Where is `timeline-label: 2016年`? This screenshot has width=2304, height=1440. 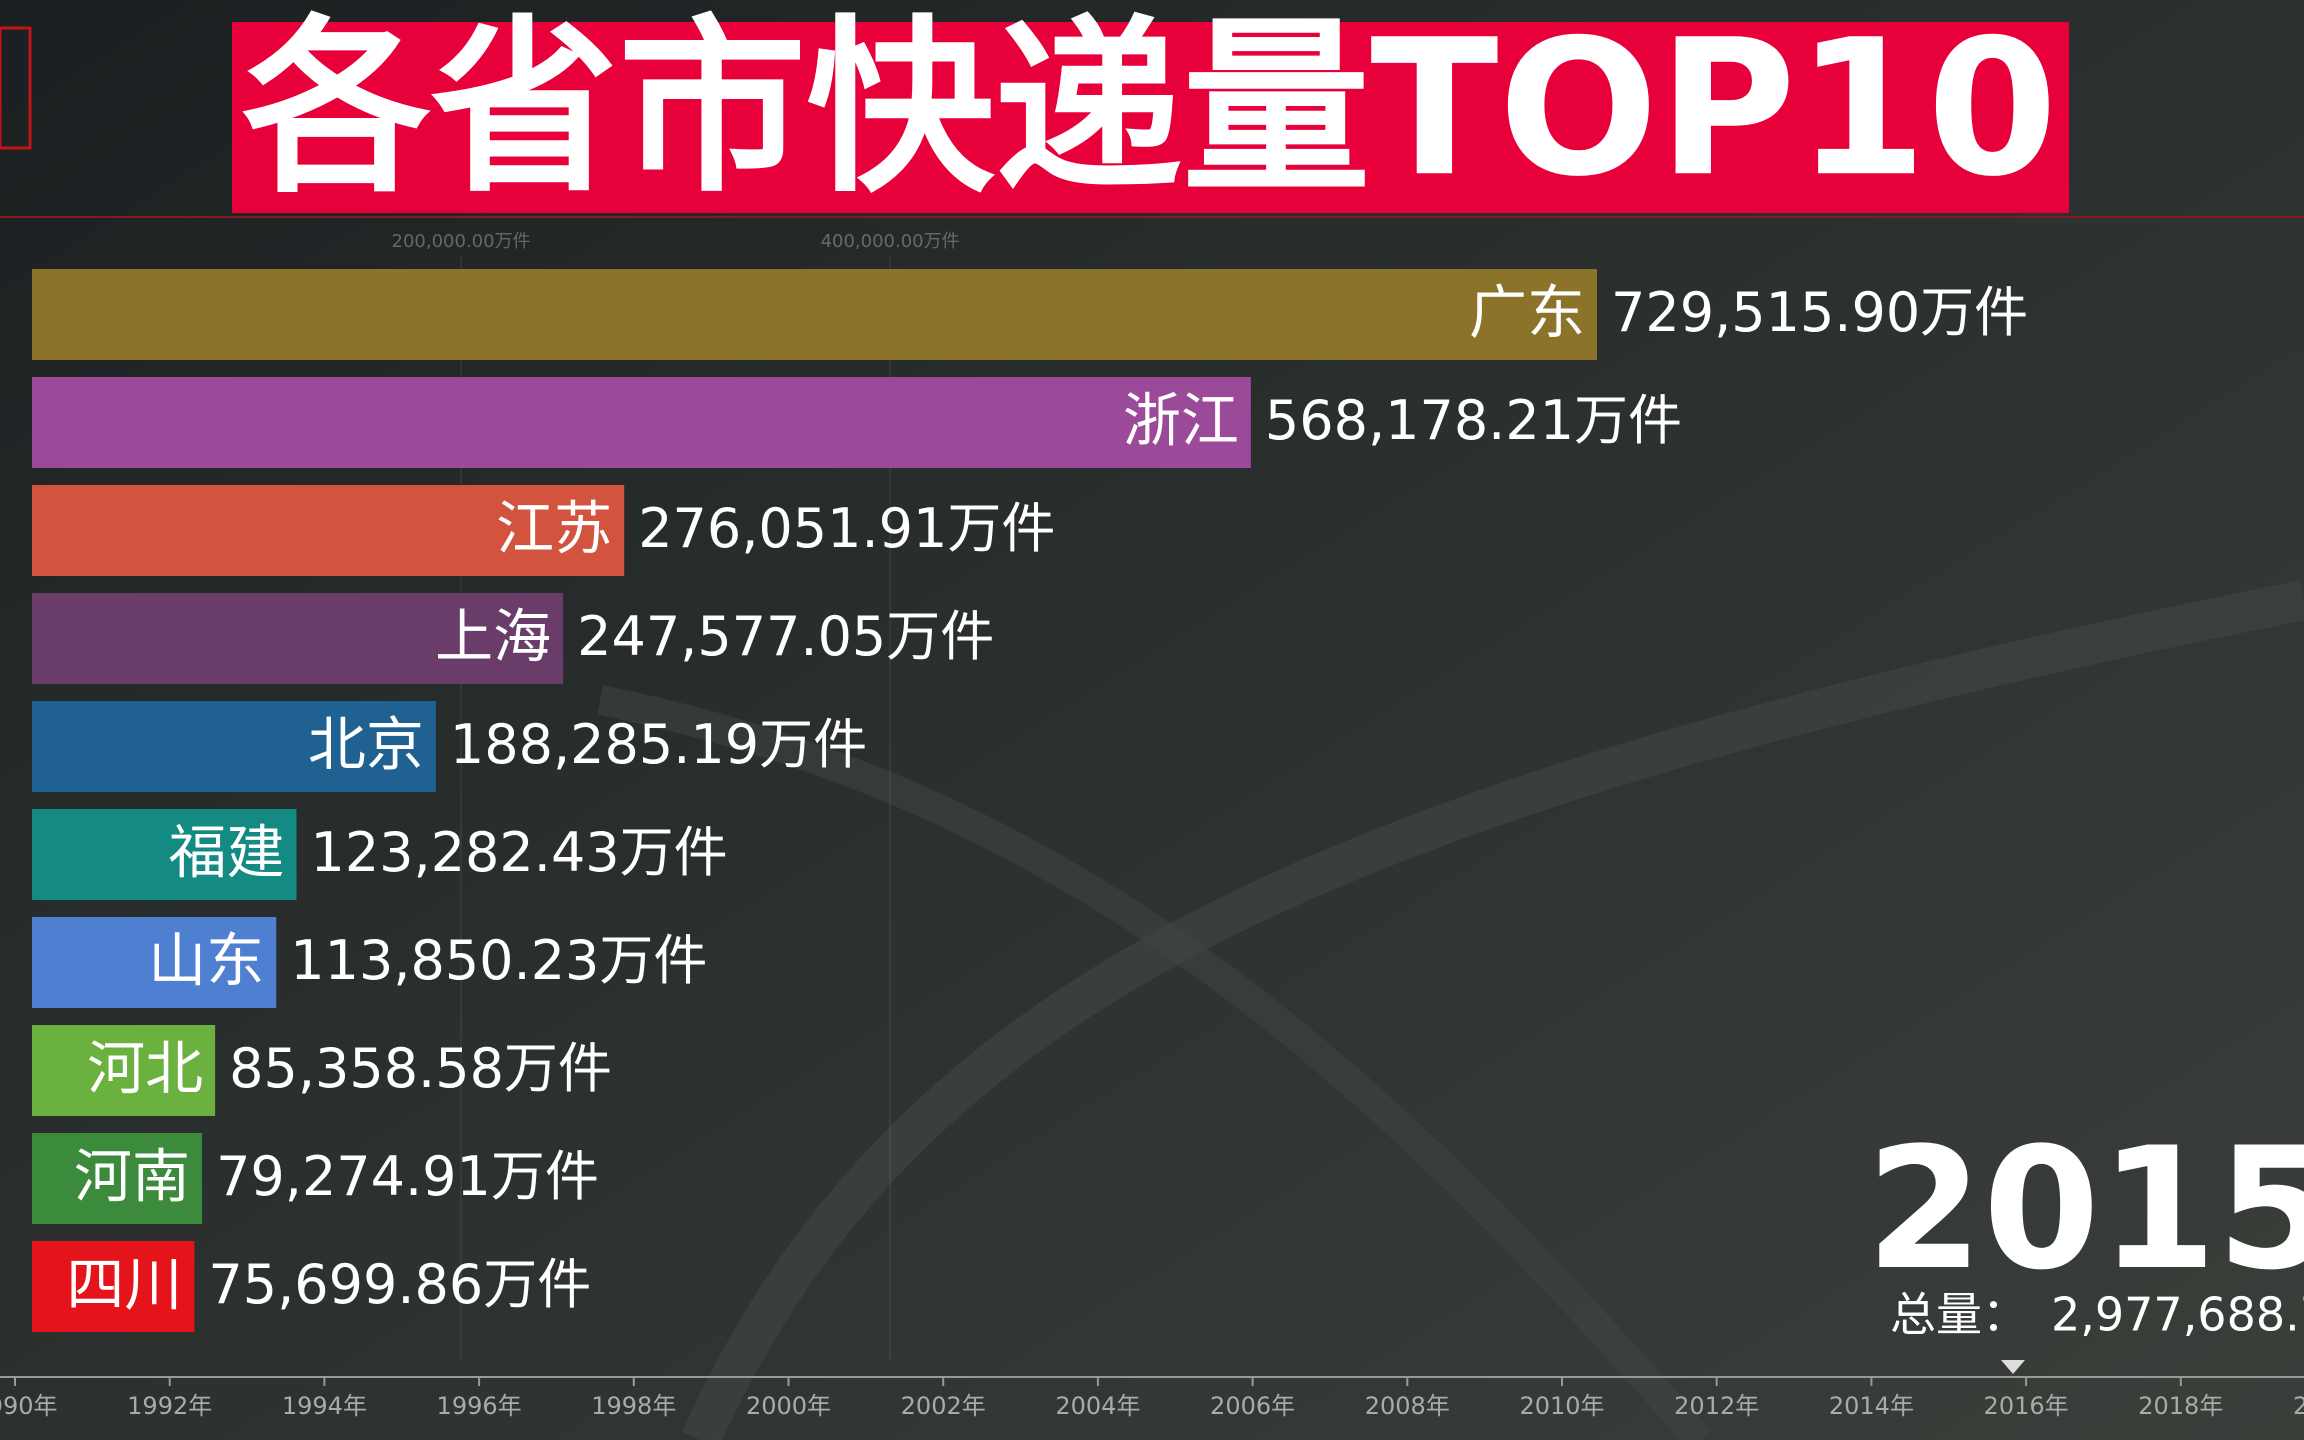
timeline-label: 2016年 is located at coordinates (2026, 1406).